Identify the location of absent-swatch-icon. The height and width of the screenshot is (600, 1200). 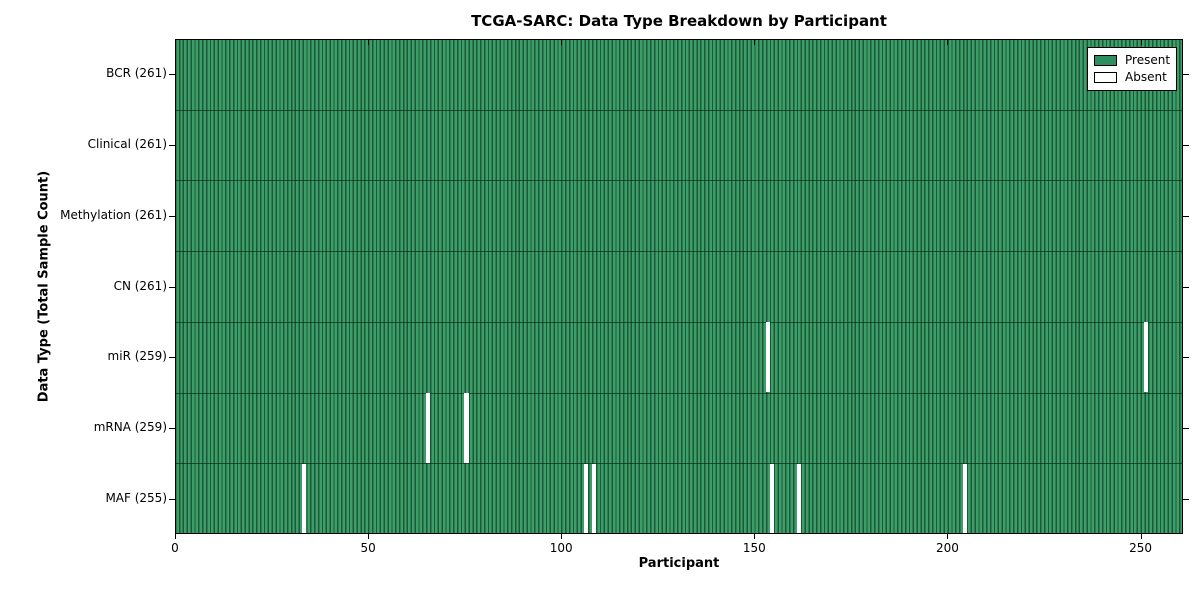
(1105, 77).